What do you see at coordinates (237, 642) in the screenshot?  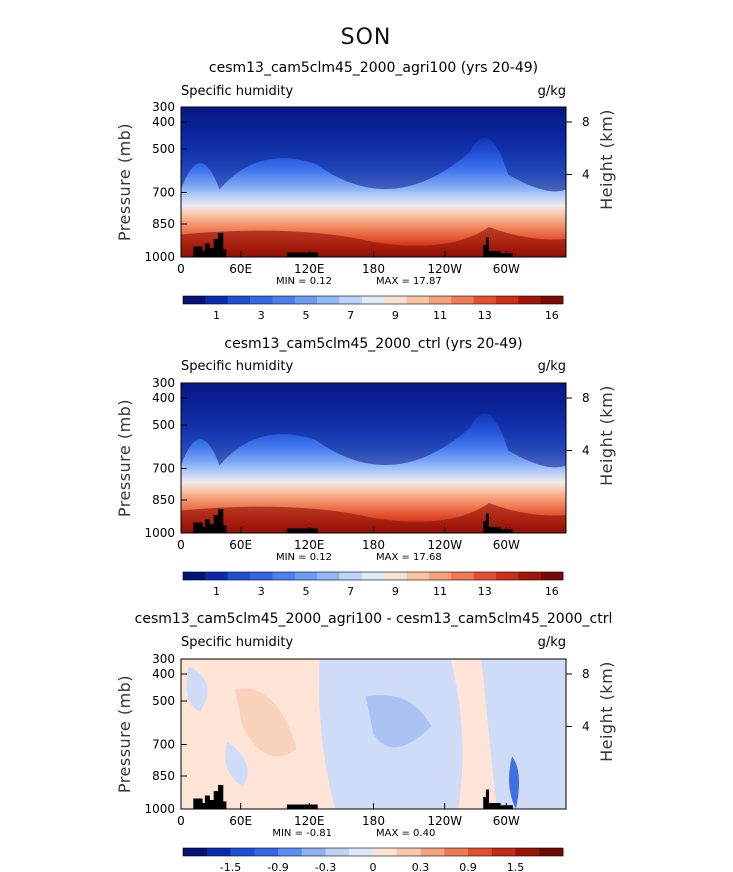 I see `variable-label: Specific humidity` at bounding box center [237, 642].